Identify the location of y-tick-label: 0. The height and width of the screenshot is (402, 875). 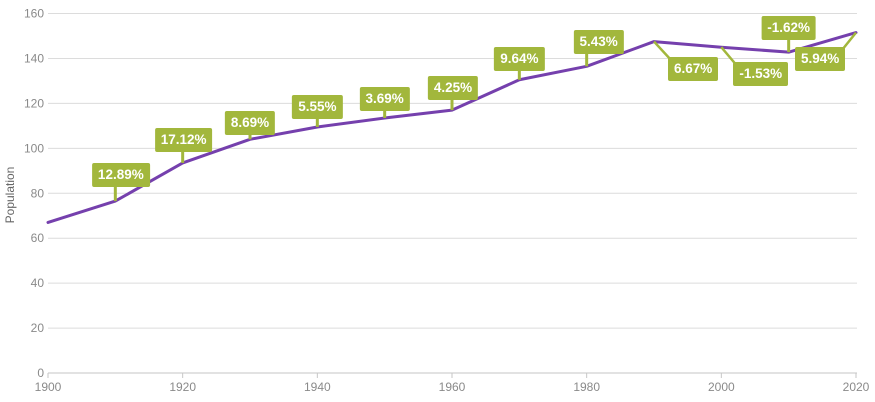
(40, 373).